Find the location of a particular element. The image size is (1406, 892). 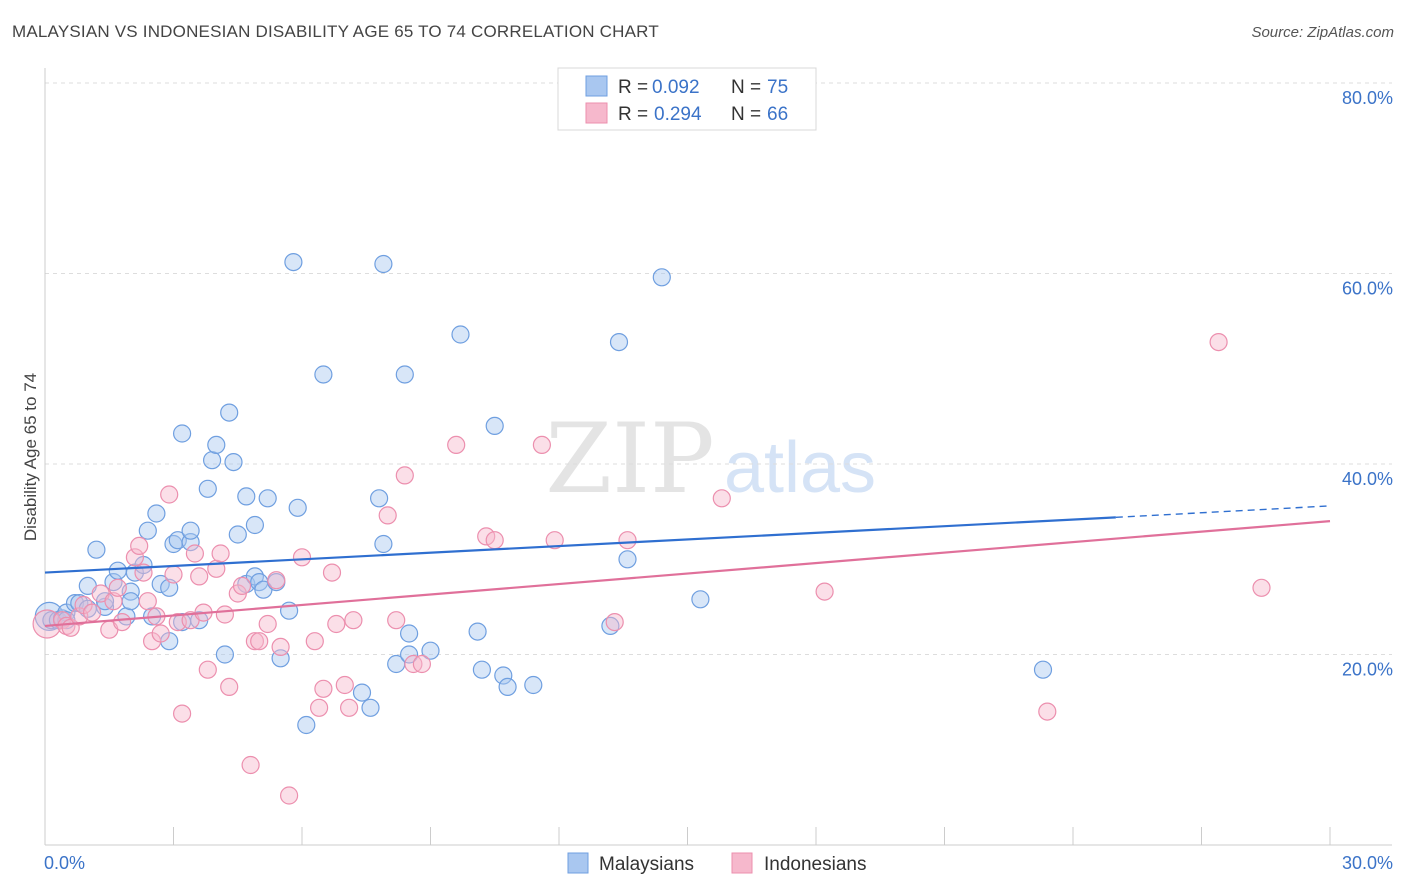

watermark-atlas: atlas is located at coordinates (800, 468).